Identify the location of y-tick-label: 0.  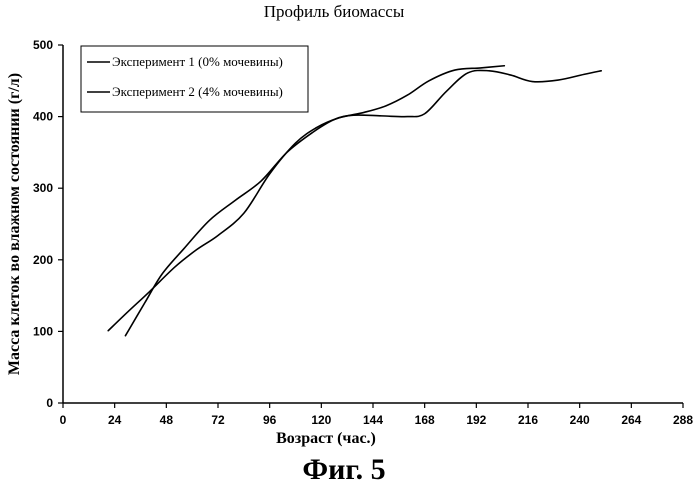
(49, 403).